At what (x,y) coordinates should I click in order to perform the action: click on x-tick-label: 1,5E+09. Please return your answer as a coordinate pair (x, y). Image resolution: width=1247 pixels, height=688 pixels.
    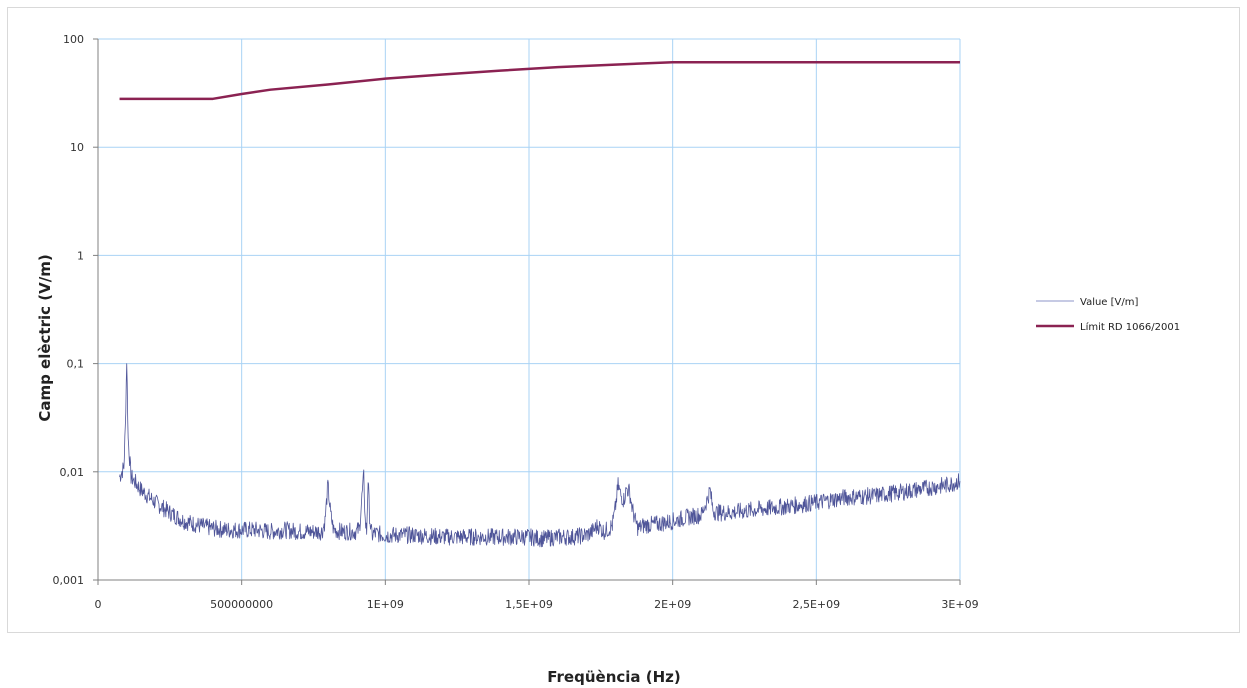
    Looking at the image, I should click on (529, 604).